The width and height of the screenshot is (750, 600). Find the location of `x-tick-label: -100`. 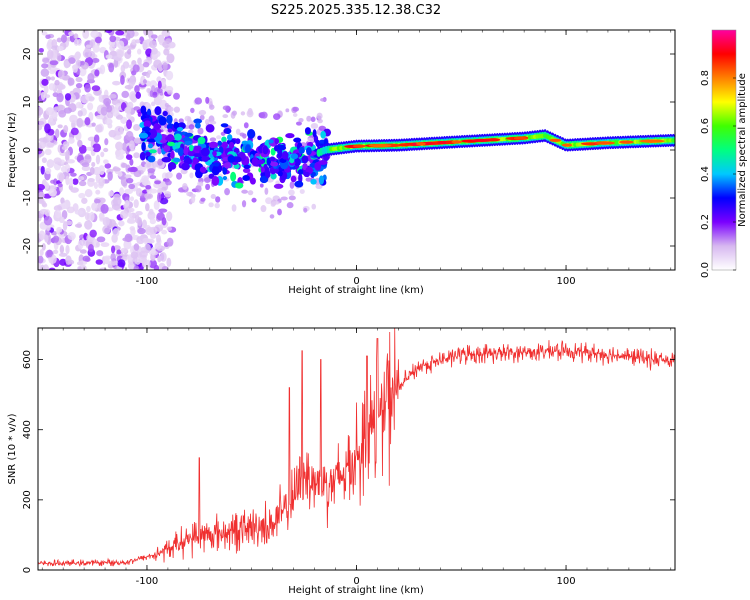

x-tick-label: -100 is located at coordinates (147, 281).